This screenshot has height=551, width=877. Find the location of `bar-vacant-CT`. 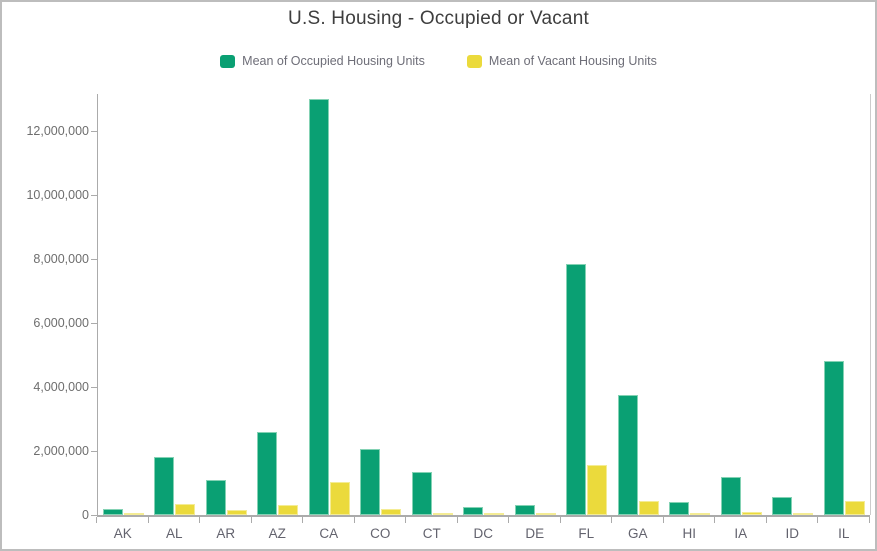

bar-vacant-CT is located at coordinates (442, 513).